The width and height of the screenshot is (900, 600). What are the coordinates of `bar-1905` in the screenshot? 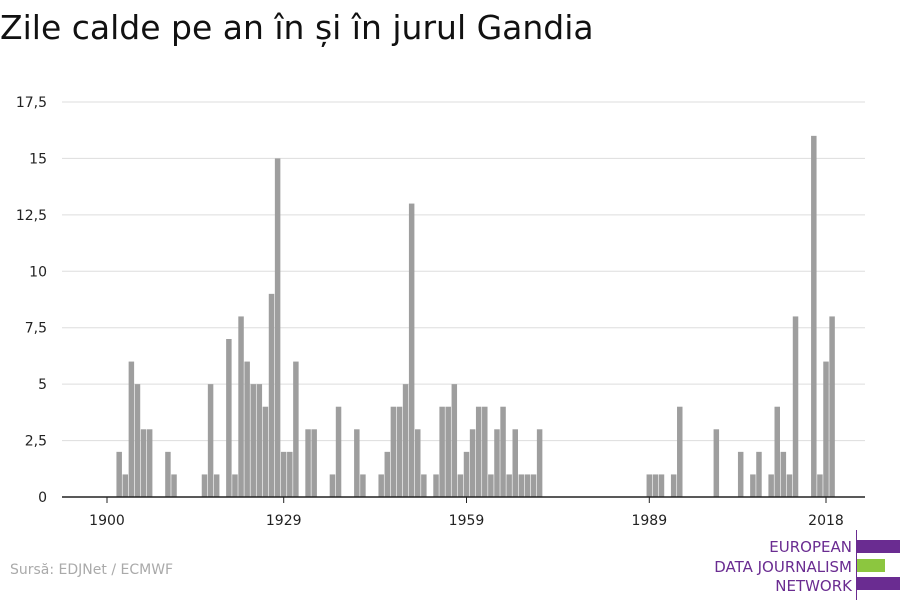 It's located at (137, 440).